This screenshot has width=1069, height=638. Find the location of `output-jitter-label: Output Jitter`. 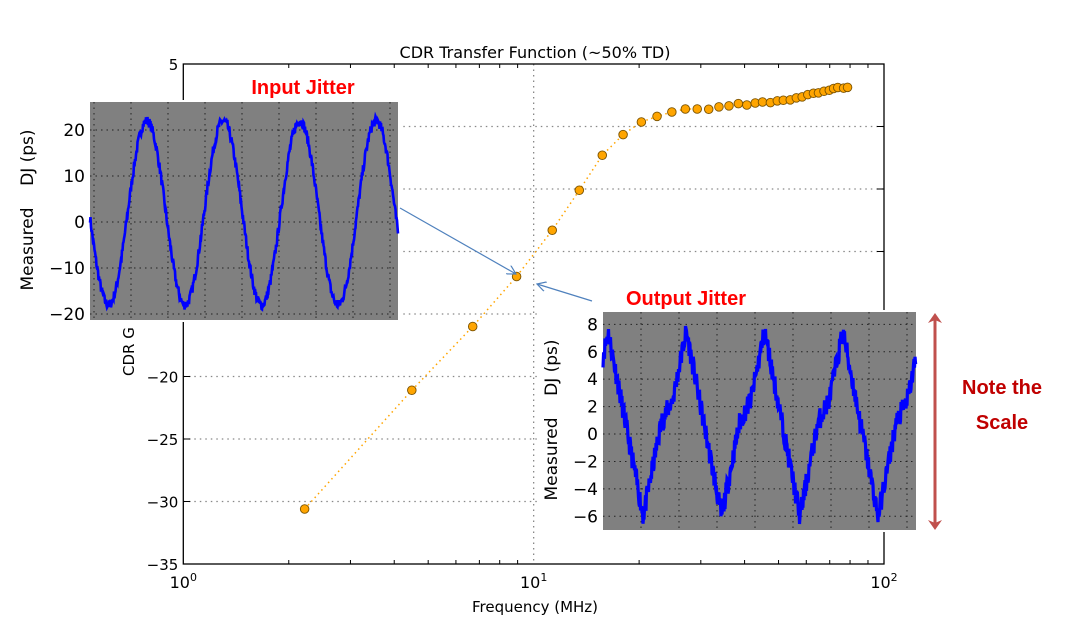

output-jitter-label: Output Jitter is located at coordinates (686, 299).